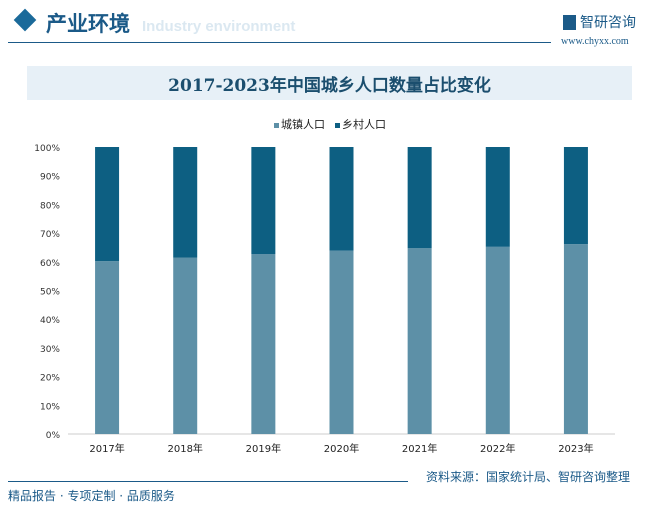  Describe the element at coordinates (106, 448) in the screenshot. I see `x-tick-label: 2017年` at that location.